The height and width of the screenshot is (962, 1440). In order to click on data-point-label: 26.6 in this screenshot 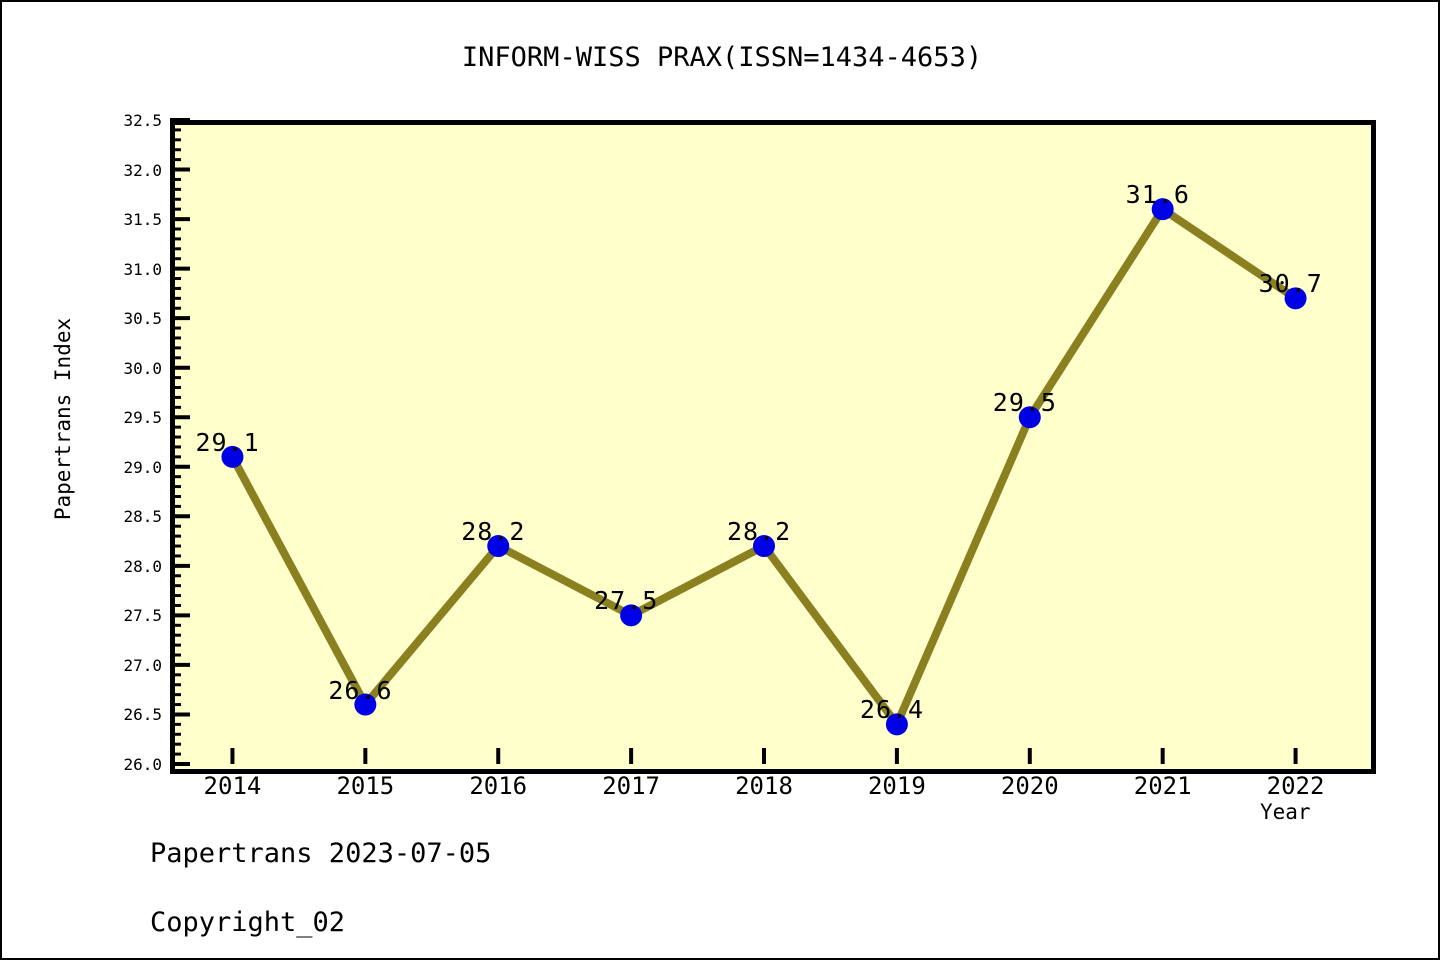, I will do `click(360, 690)`.